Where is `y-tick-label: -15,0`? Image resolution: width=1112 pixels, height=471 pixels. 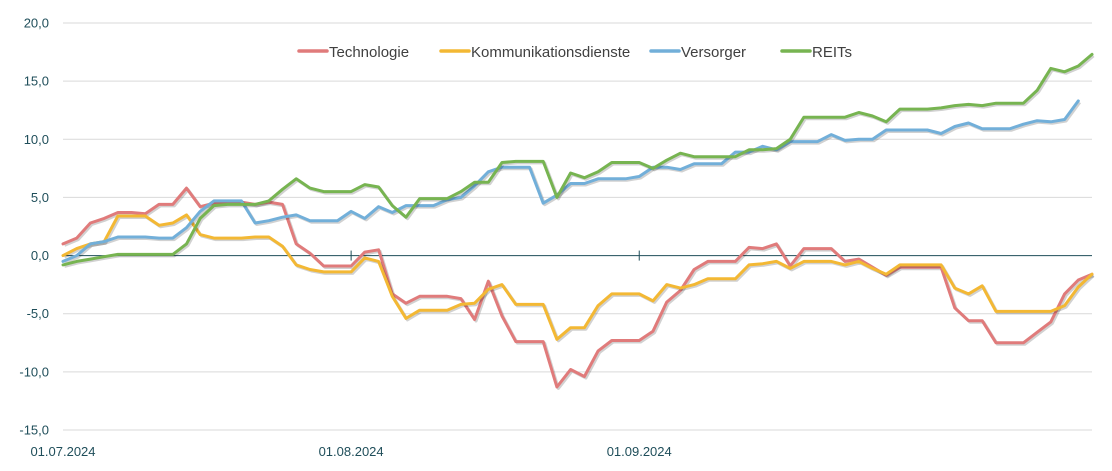
y-tick-label: -15,0 is located at coordinates (34, 430).